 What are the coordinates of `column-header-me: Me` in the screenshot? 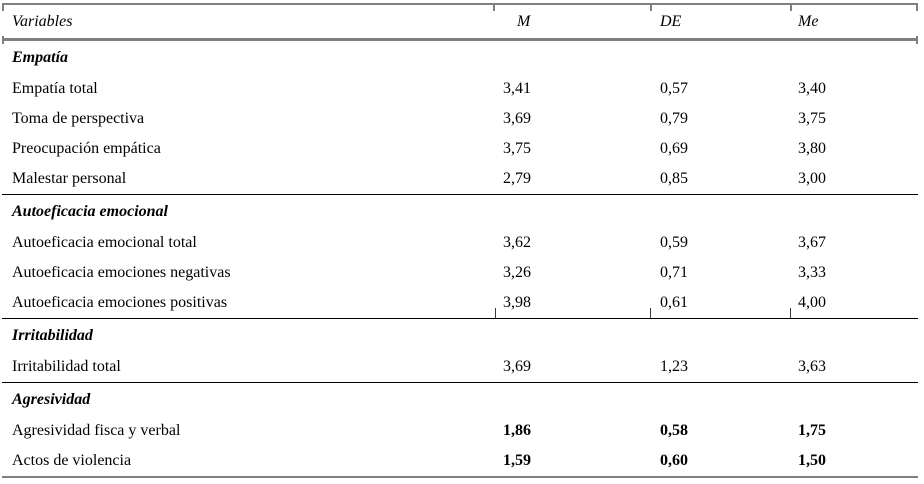 It's located at (854, 22).